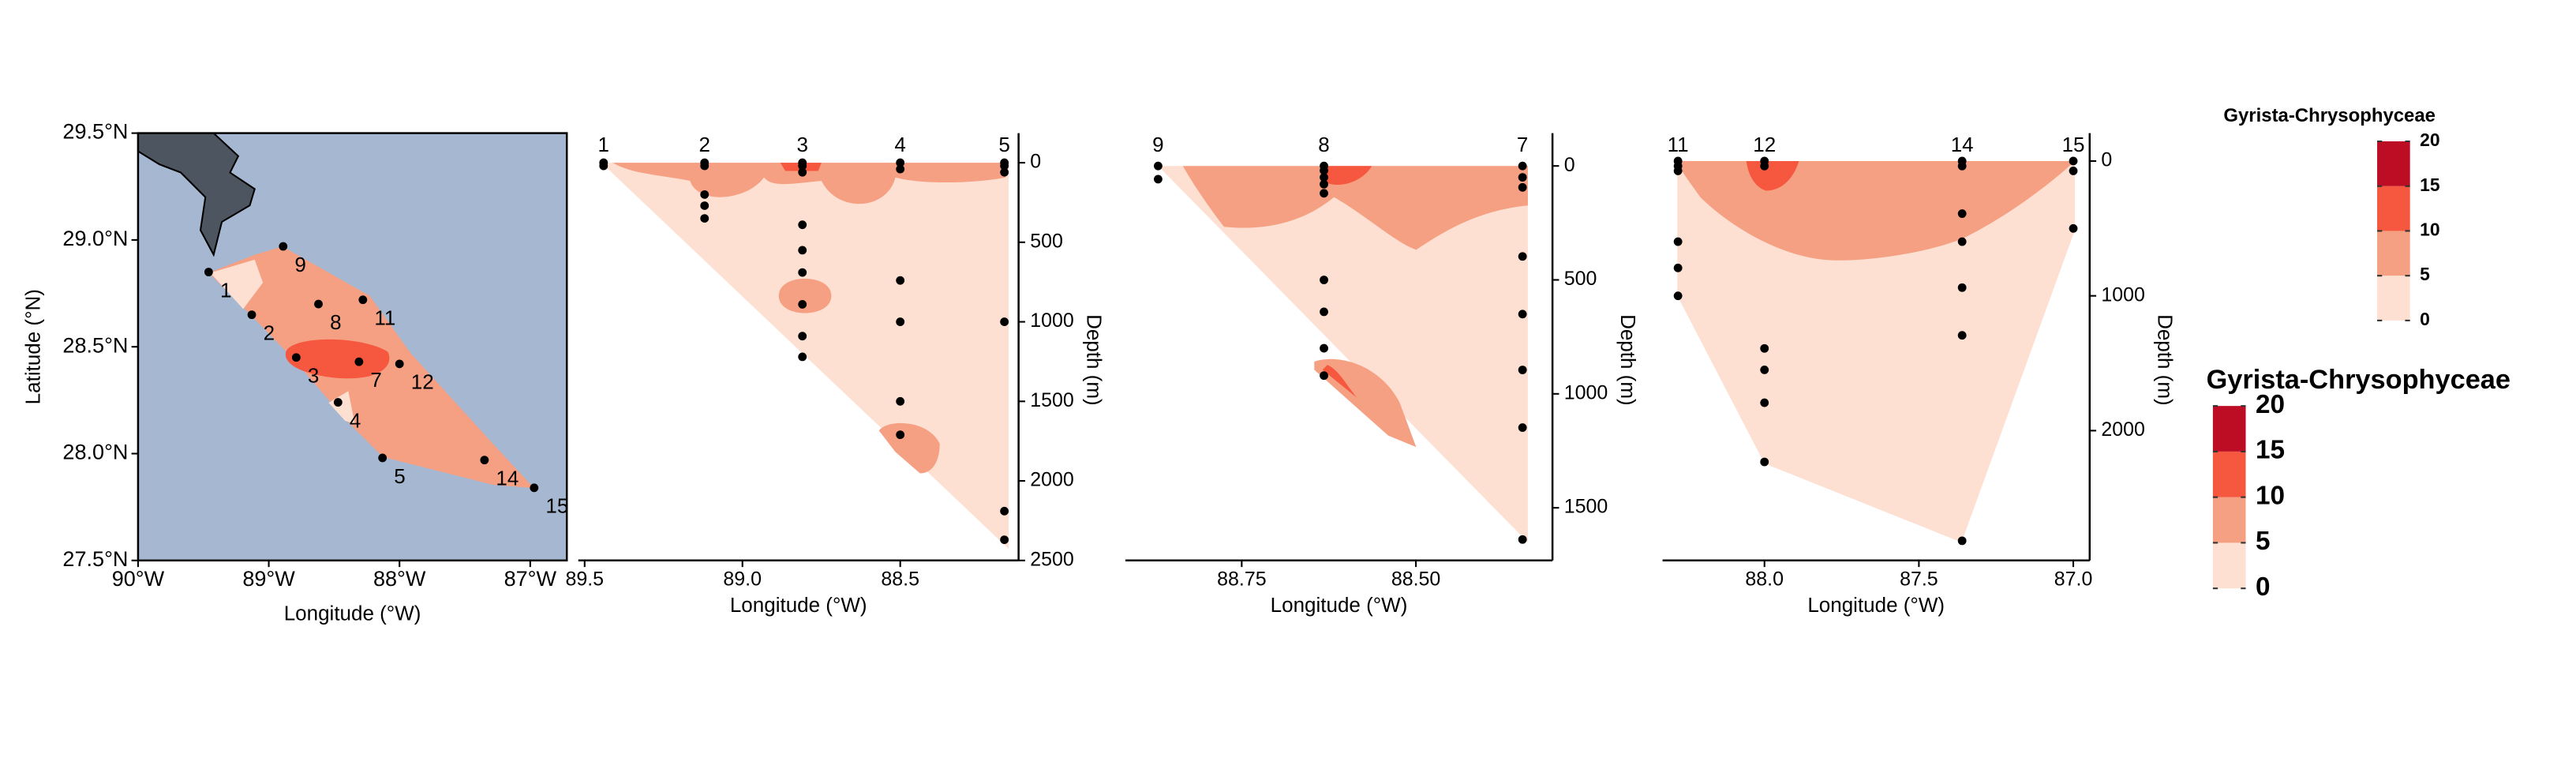 The image size is (2576, 758). What do you see at coordinates (375, 380) in the screenshot?
I see `station-label: 7` at bounding box center [375, 380].